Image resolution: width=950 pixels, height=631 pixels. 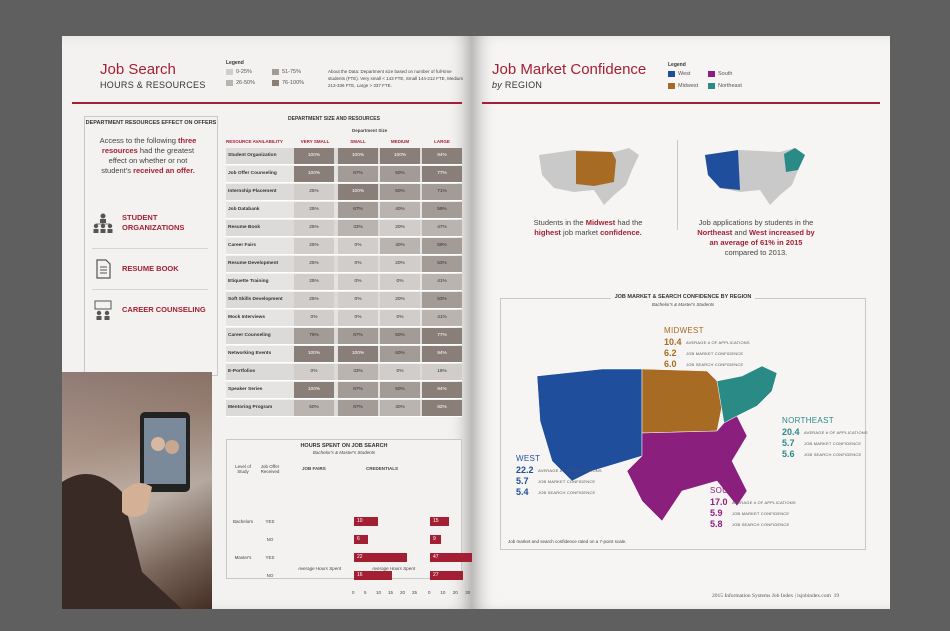 I want to click on legend-label: West, so click(x=684, y=74).